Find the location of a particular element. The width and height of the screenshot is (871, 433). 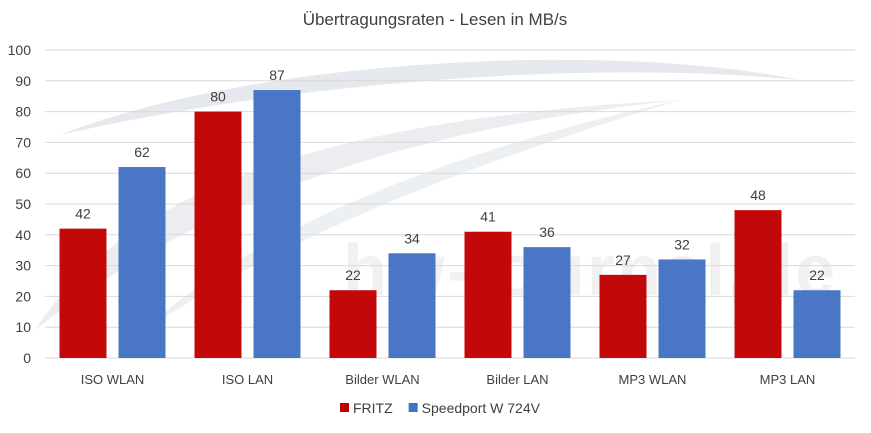

x-category-label: ISO LAN is located at coordinates (247, 379).